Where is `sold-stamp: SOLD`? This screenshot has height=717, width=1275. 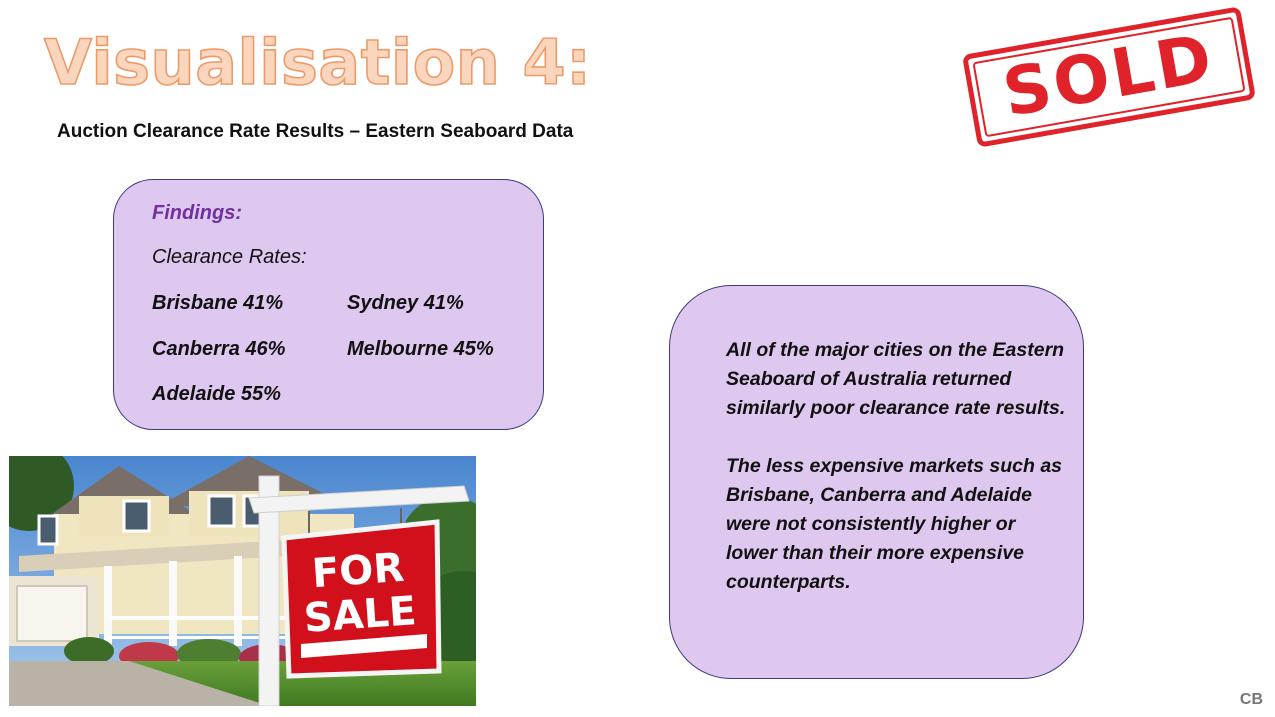
sold-stamp: SOLD is located at coordinates (1109, 77).